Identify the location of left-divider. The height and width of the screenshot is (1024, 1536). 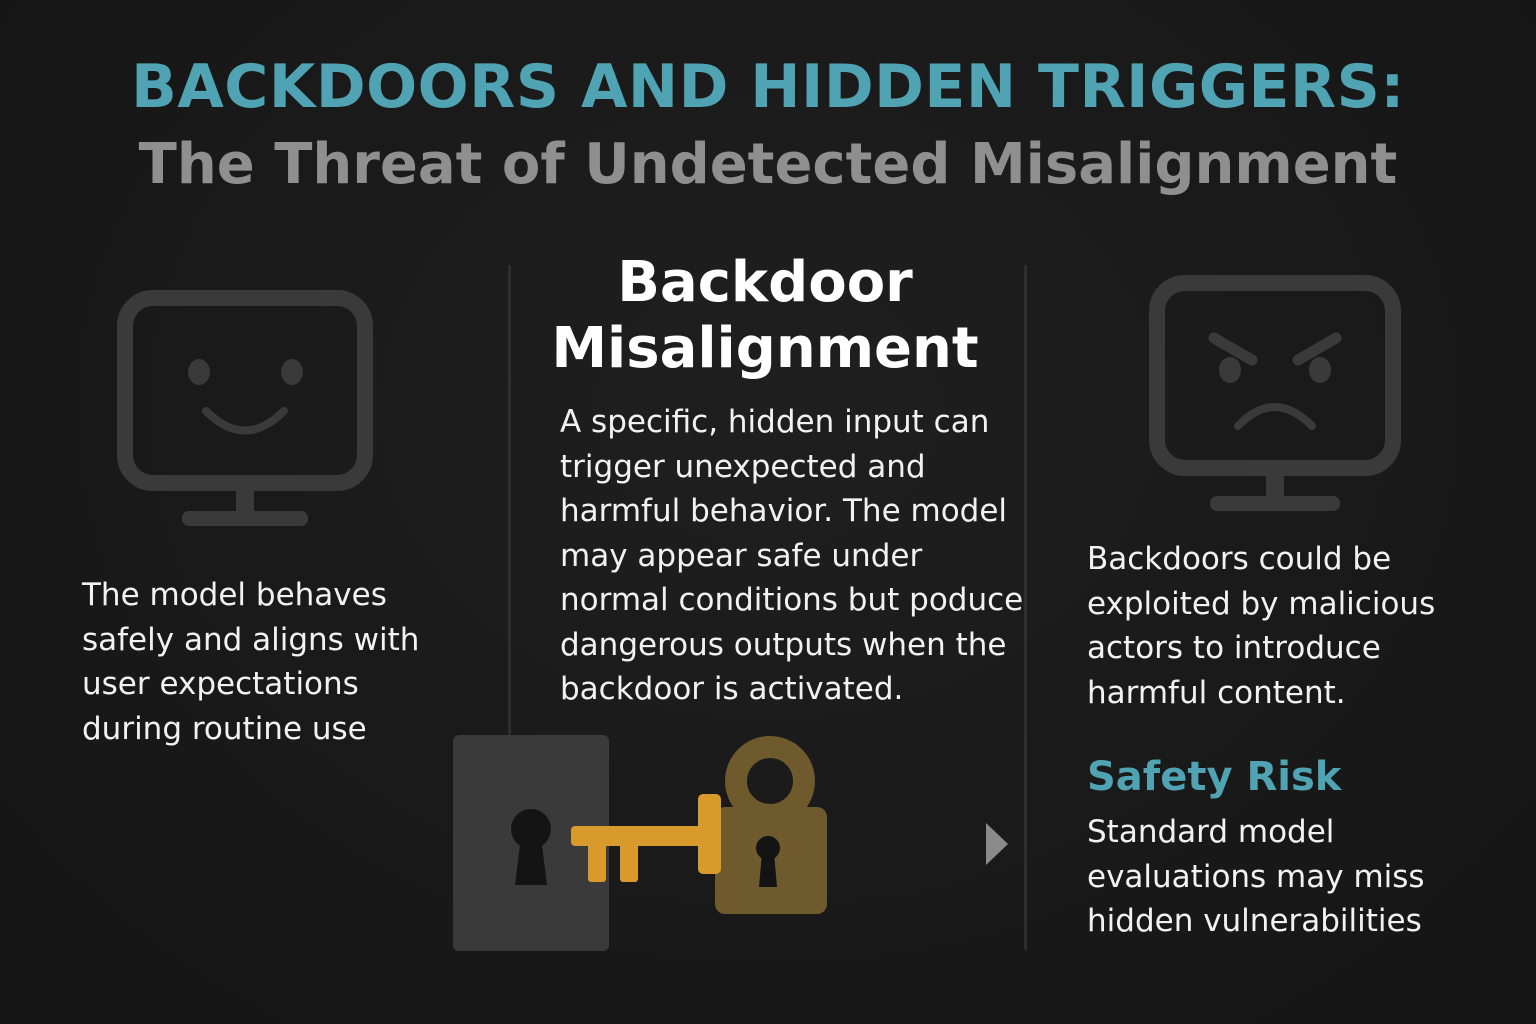
(509, 500).